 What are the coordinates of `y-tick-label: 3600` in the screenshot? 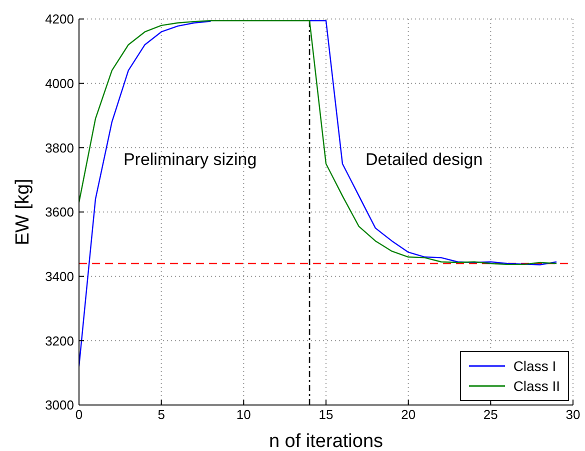 It's located at (59, 212).